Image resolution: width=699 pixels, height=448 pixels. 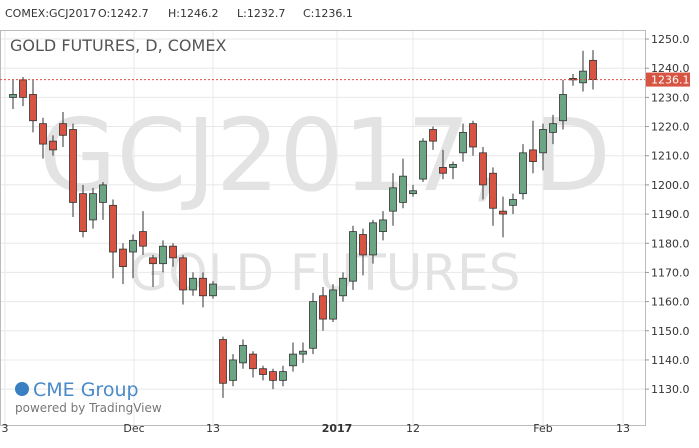 I want to click on last-price-label: 1236.1, so click(x=670, y=80).